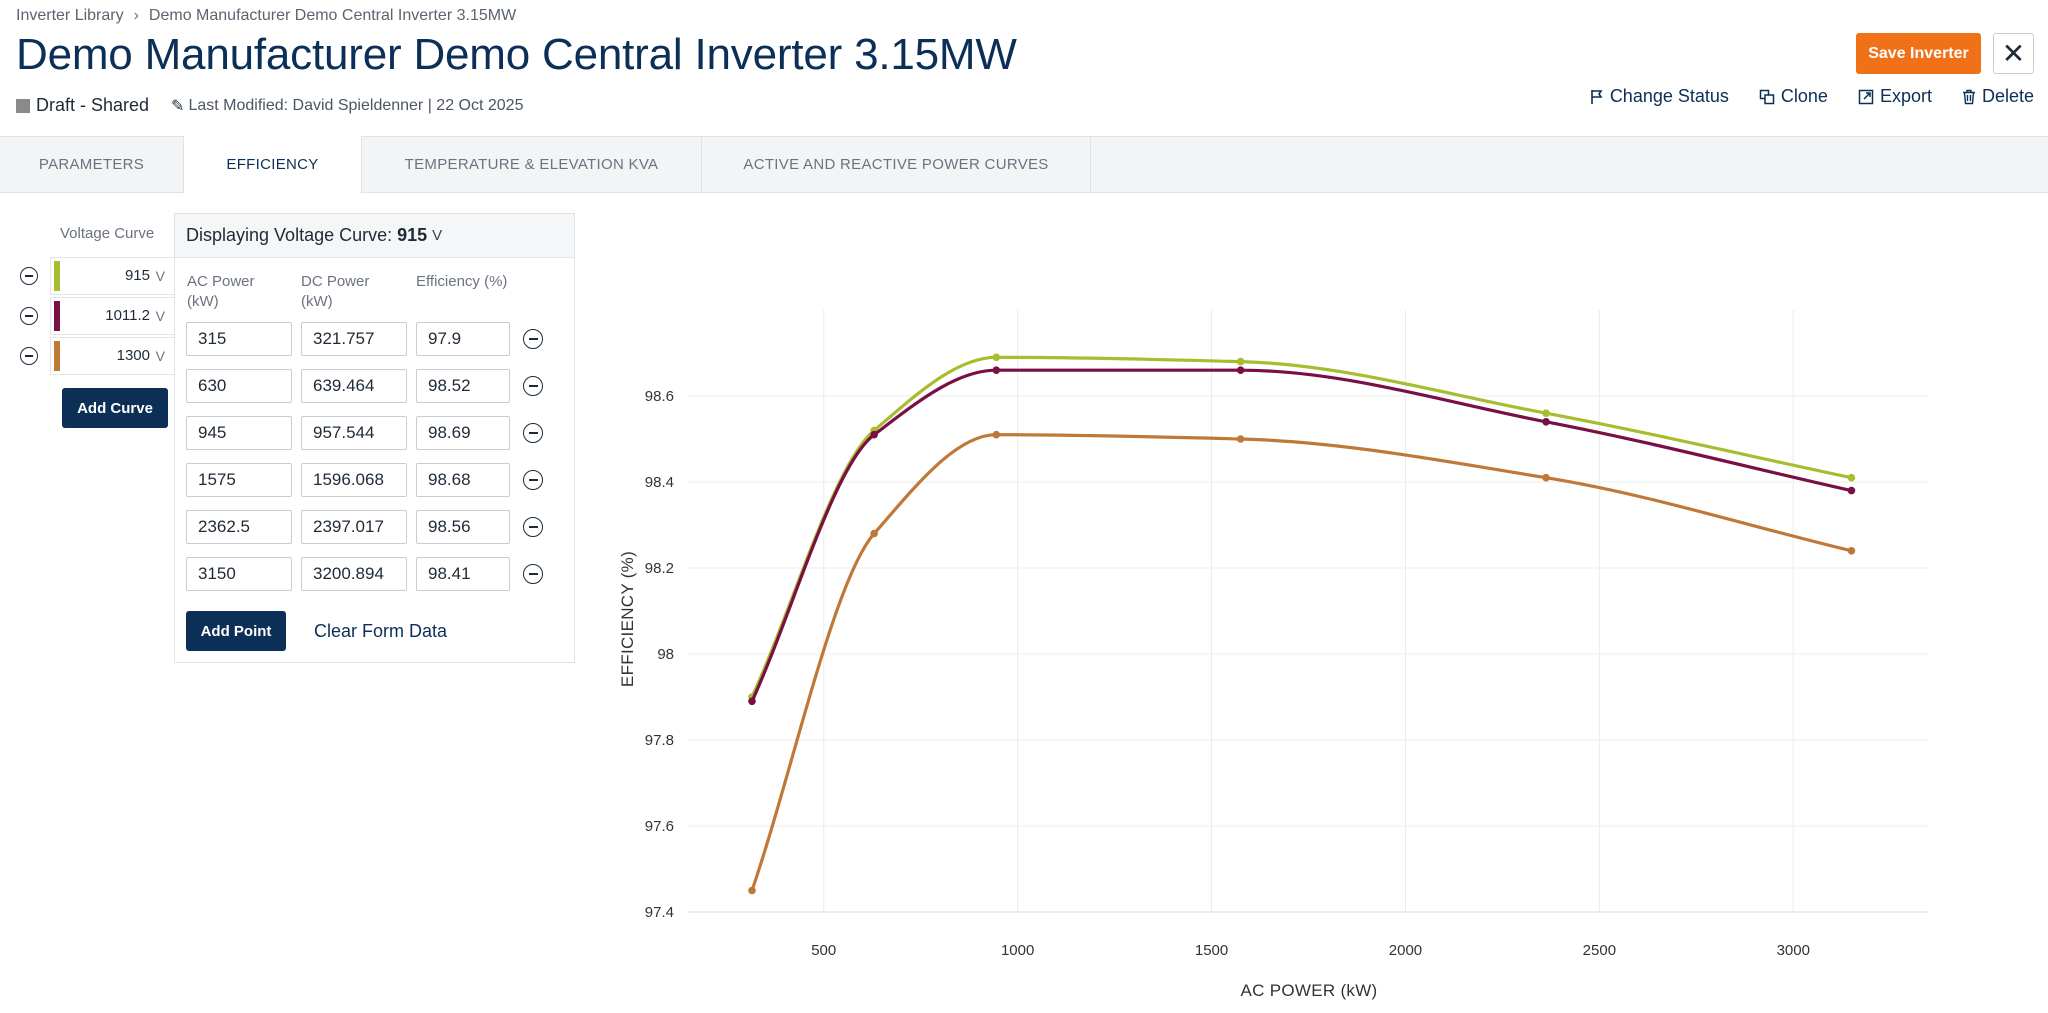 The height and width of the screenshot is (1013, 2048). I want to click on close-icon: ✕, so click(2013, 53).